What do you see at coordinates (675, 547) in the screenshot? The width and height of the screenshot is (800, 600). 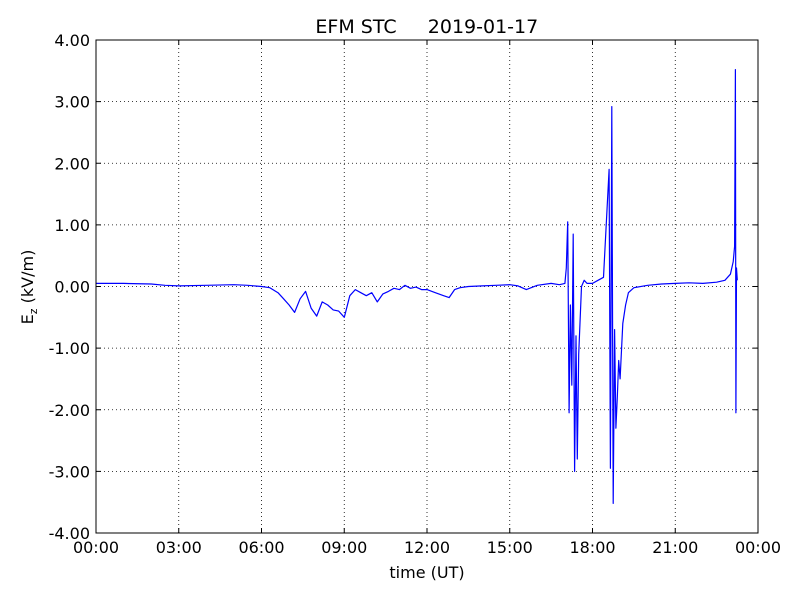 I see `x-tick-label: 21:00` at bounding box center [675, 547].